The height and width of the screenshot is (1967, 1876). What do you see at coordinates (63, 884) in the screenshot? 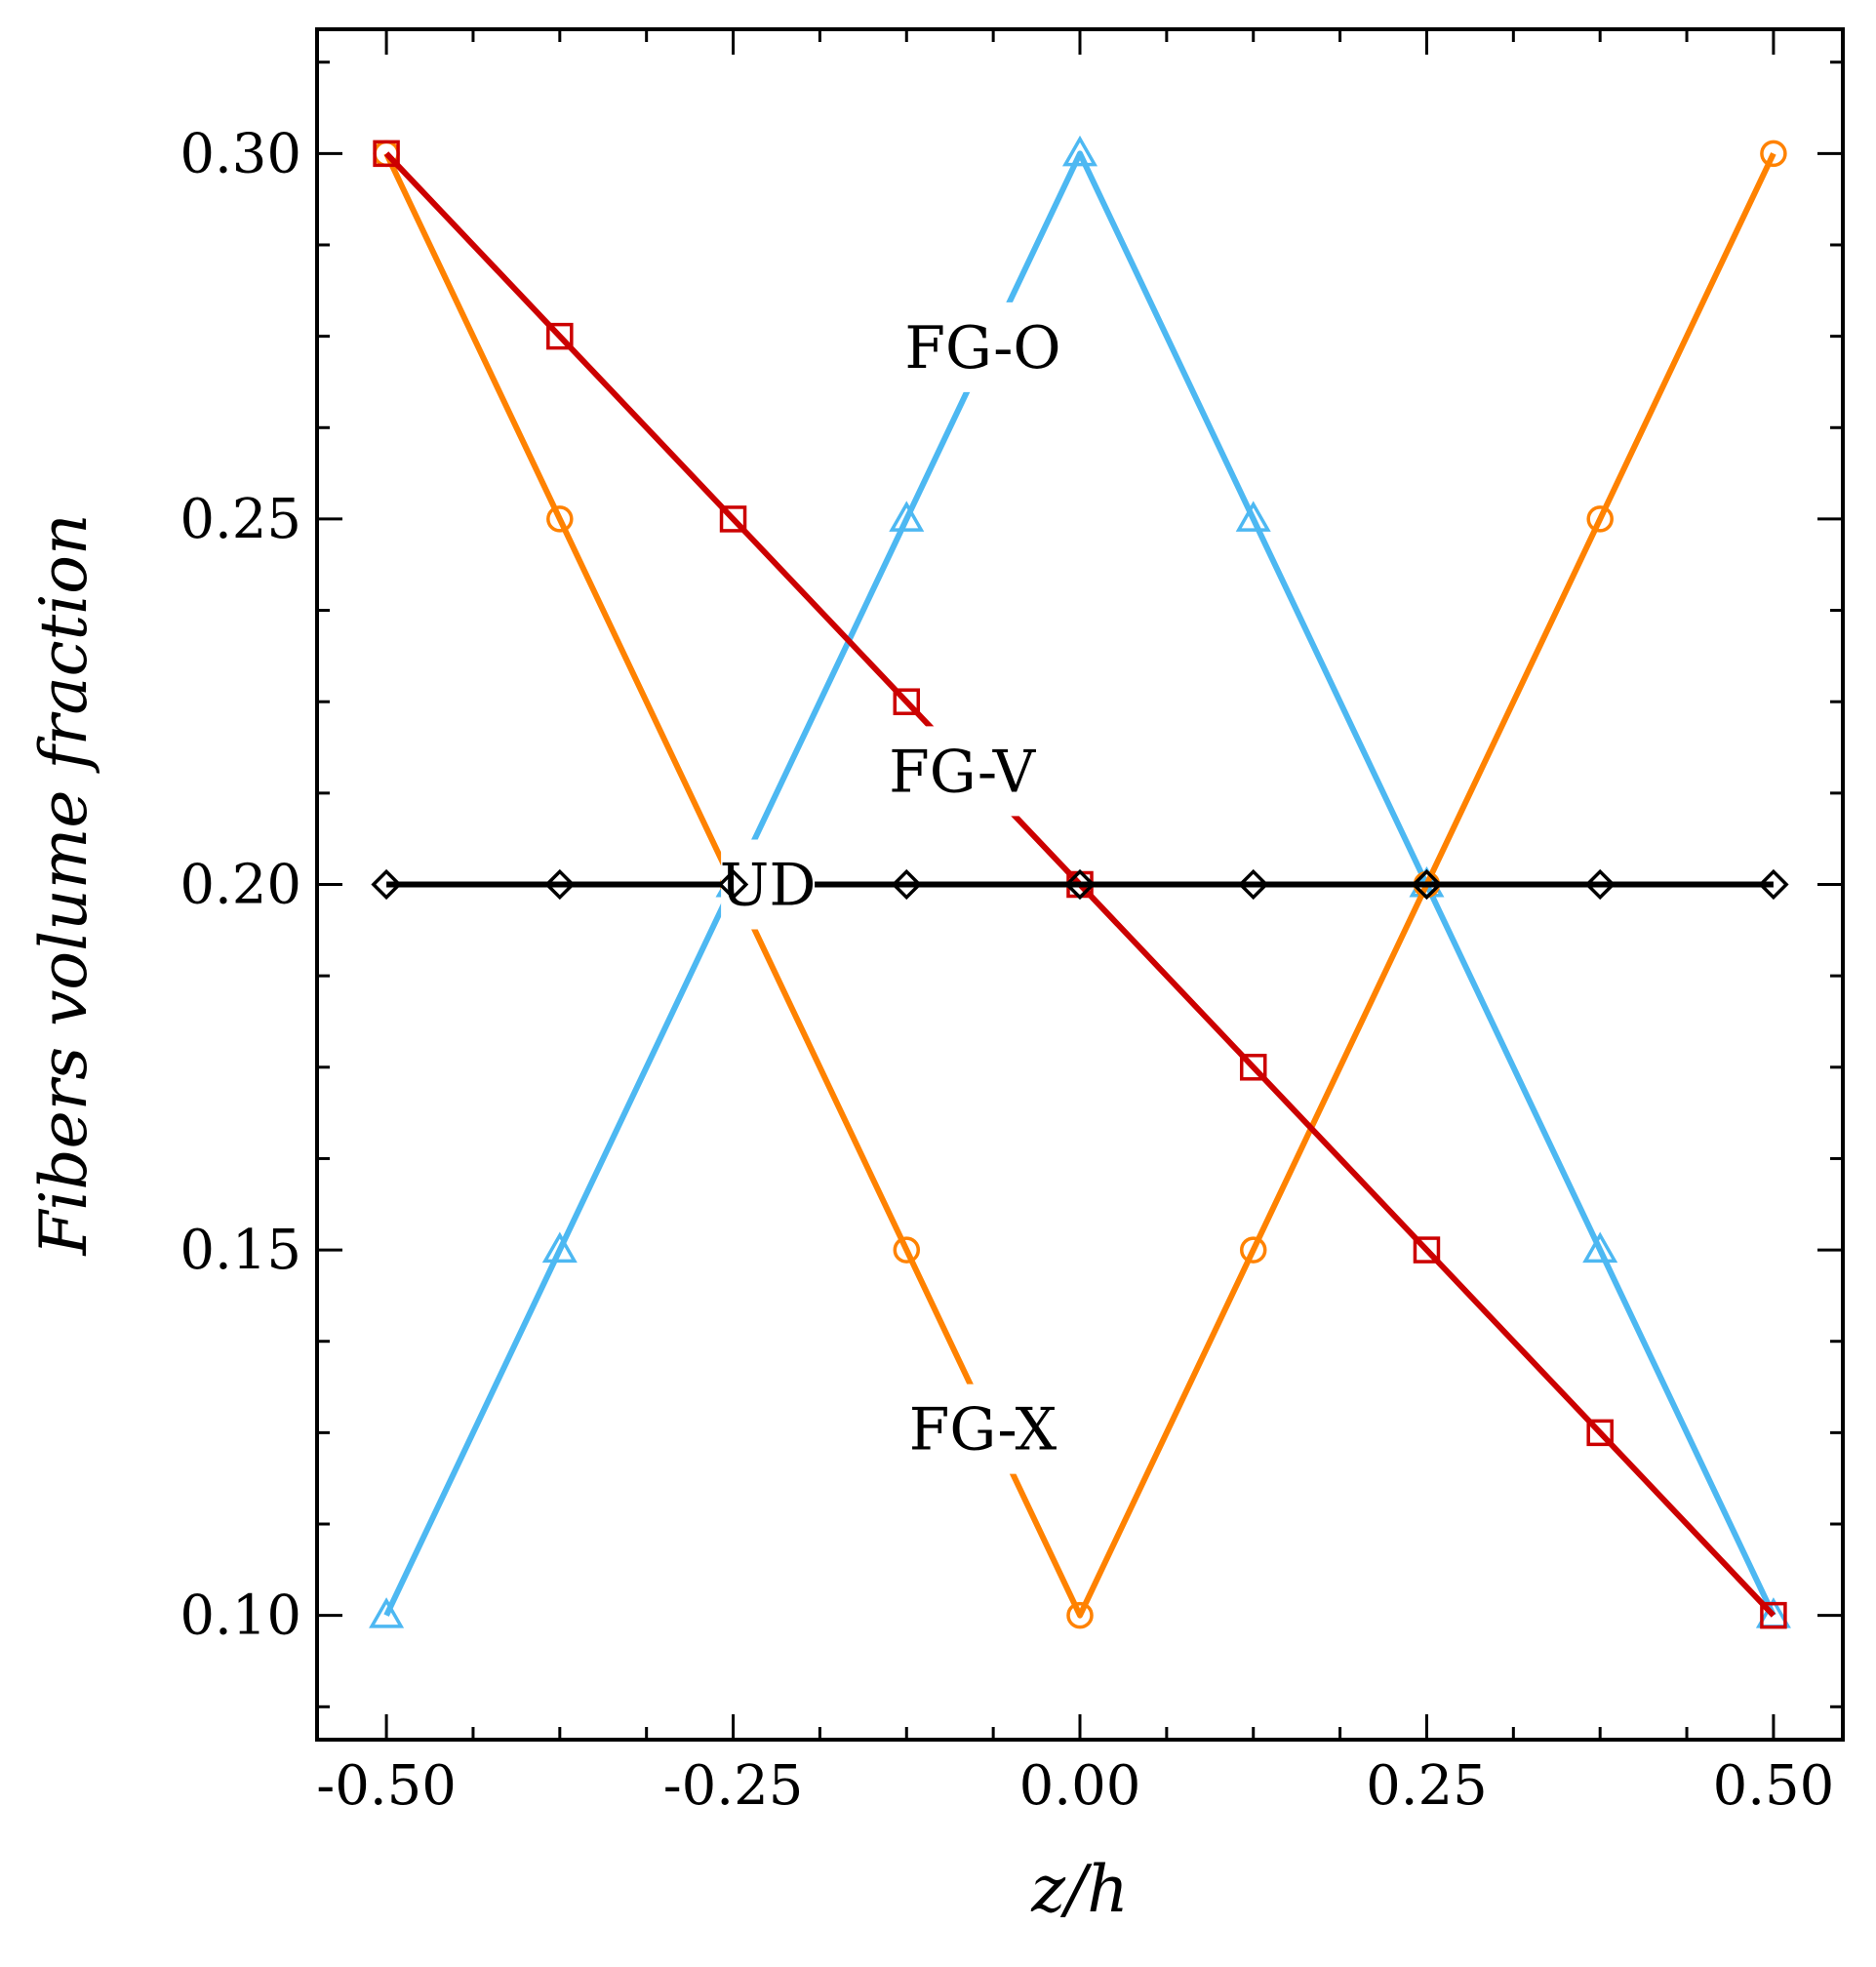
I see `y-axis-title: Fibers volume fraction` at bounding box center [63, 884].